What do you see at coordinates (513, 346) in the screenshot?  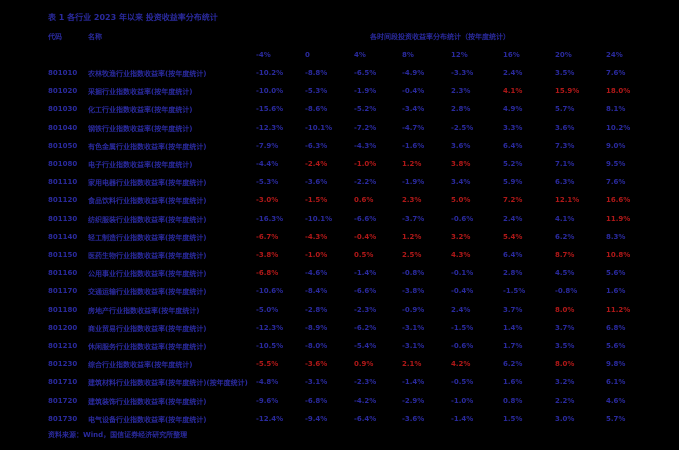 I see `row-value-cell: 1.7%` at bounding box center [513, 346].